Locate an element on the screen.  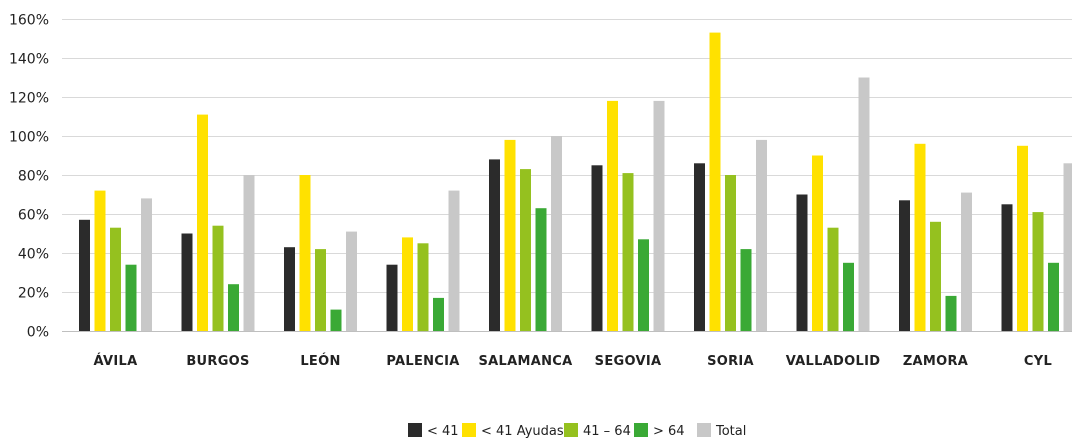
y-axis-ticks: 0% 20% 40% 60% 80% 100% 120% 140% 160% is located at coordinates (29, 177).